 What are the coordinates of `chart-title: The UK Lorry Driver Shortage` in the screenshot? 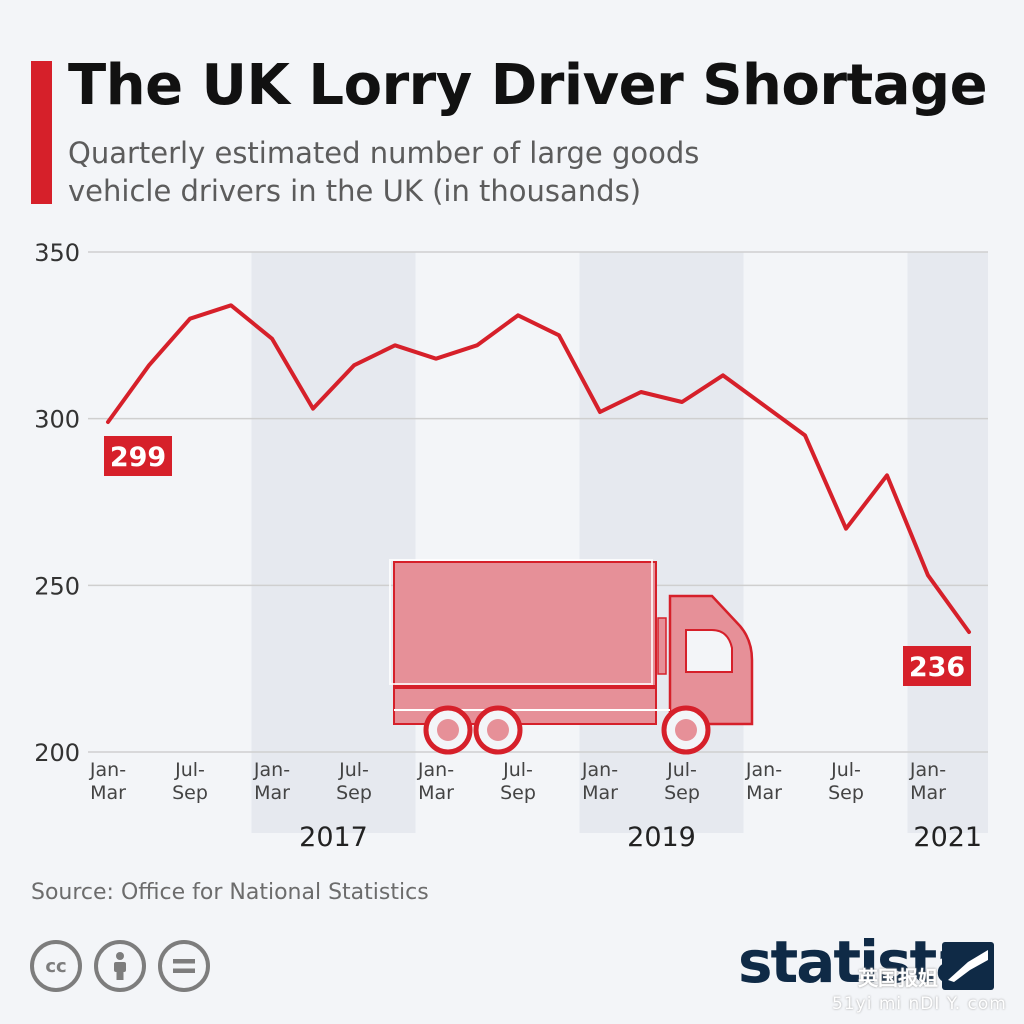 It's located at (528, 85).